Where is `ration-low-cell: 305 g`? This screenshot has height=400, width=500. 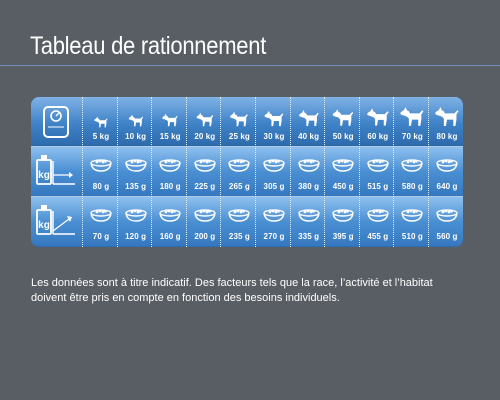
ration-low-cell: 305 g is located at coordinates (274, 171).